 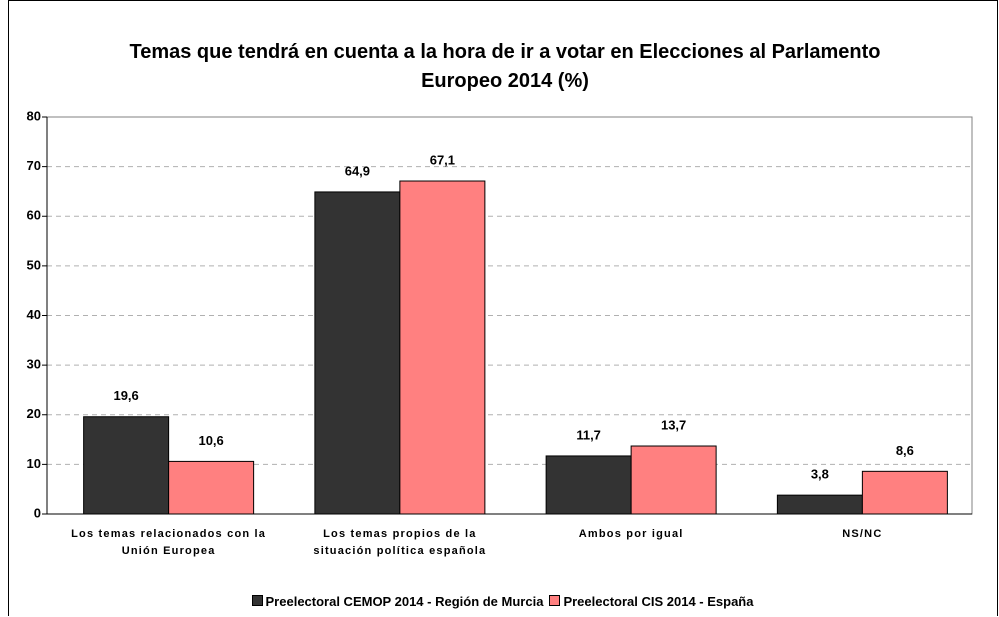 What do you see at coordinates (125, 395) in the screenshot?
I see `value-label: 19,6` at bounding box center [125, 395].